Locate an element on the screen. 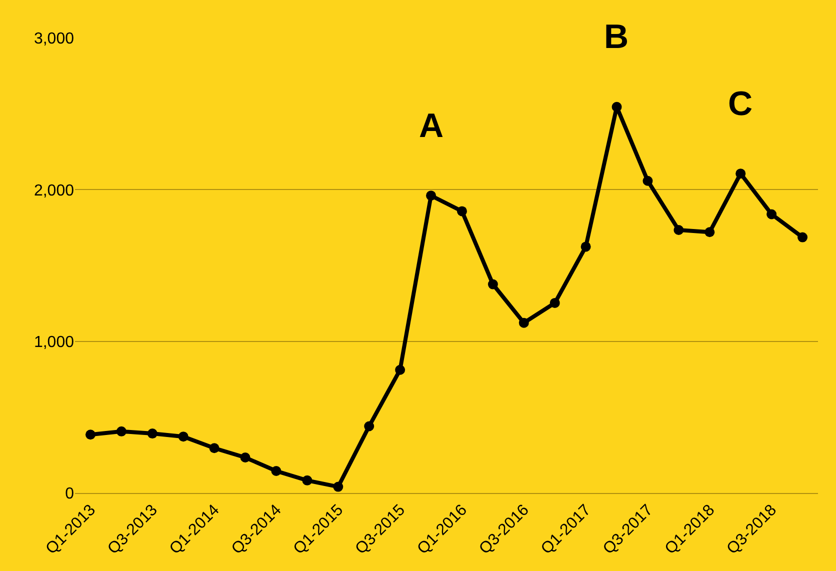  y-tick-label: 1,000 is located at coordinates (54, 342).